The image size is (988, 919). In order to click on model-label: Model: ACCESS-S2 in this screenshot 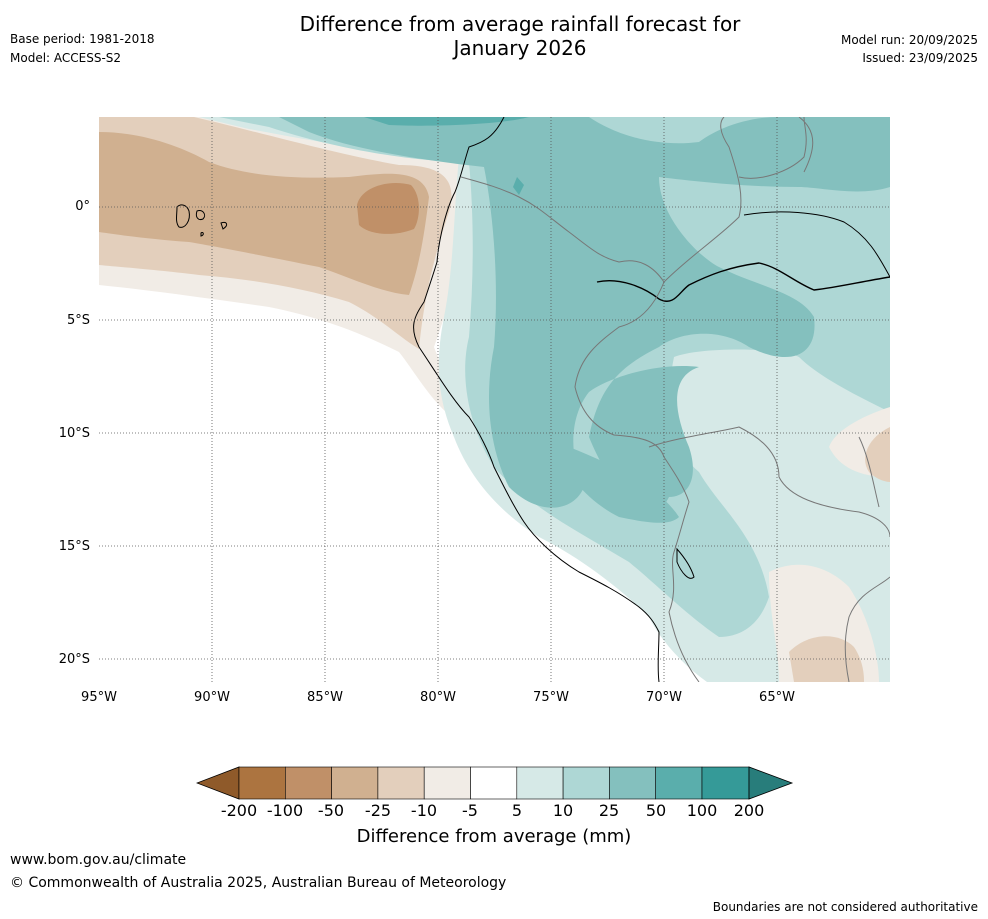, I will do `click(66, 58)`.